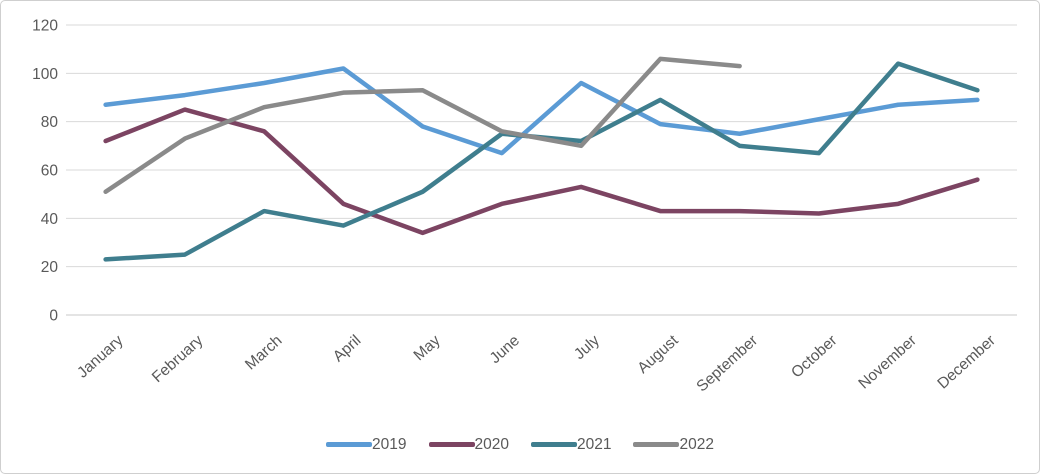  What do you see at coordinates (389, 444) in the screenshot?
I see `legend-label: 2019` at bounding box center [389, 444].